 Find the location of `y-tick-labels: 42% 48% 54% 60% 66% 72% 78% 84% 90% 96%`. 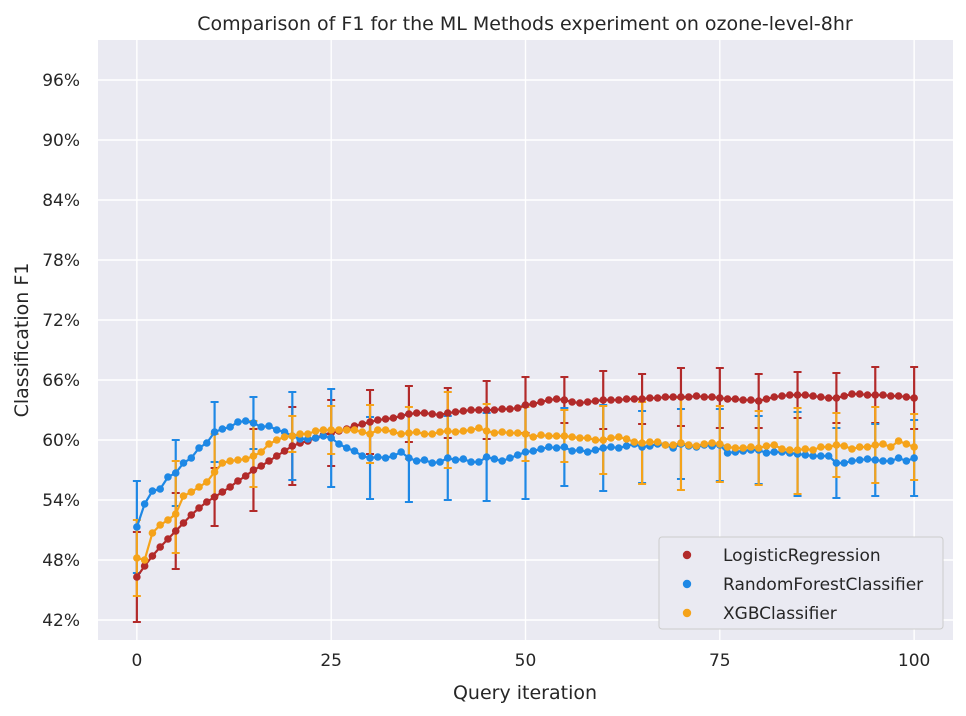

y-tick-labels: 42% 48% 54% 60% 66% 72% 78% 84% 90% 96% is located at coordinates (61, 351).